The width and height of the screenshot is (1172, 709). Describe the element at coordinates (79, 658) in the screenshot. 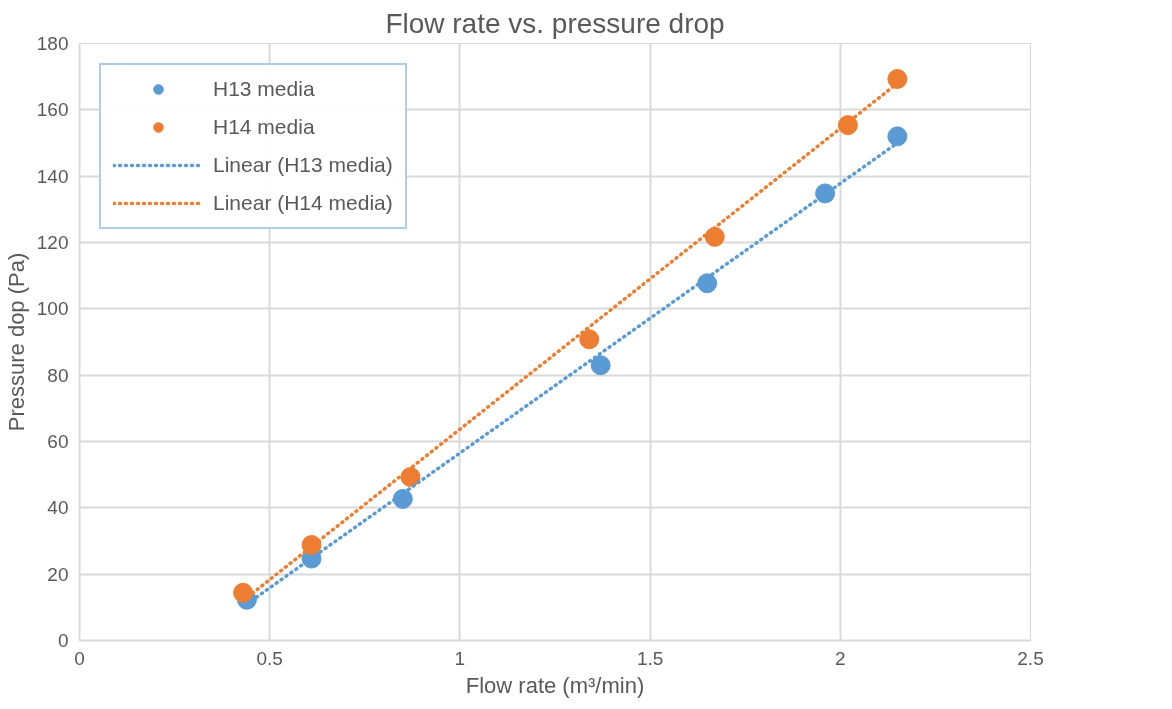

I see `x-tick-label: 0` at that location.